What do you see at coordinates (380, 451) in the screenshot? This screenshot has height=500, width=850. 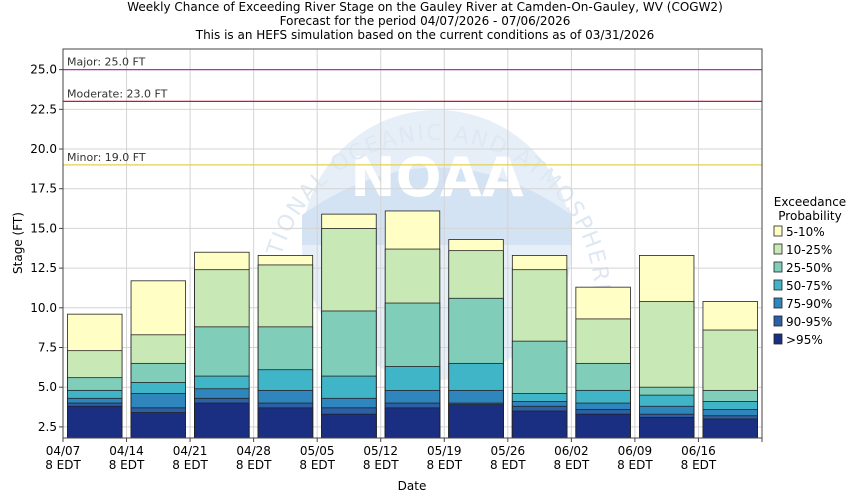 I see `x-tick-label-date: 05/12` at bounding box center [380, 451].